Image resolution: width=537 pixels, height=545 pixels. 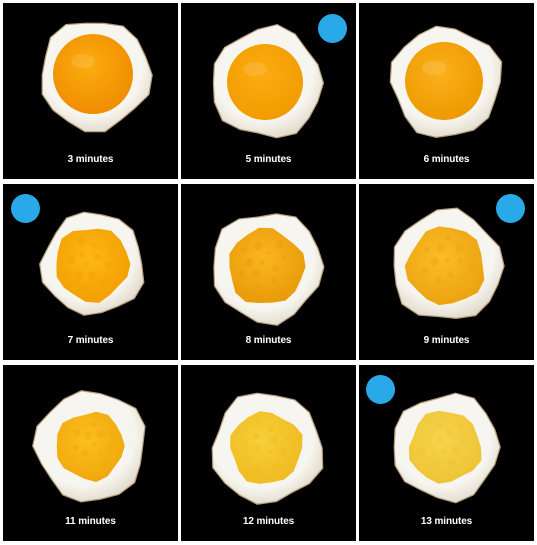 I want to click on egg-tile-2: 5 minutes, so click(x=268, y=91).